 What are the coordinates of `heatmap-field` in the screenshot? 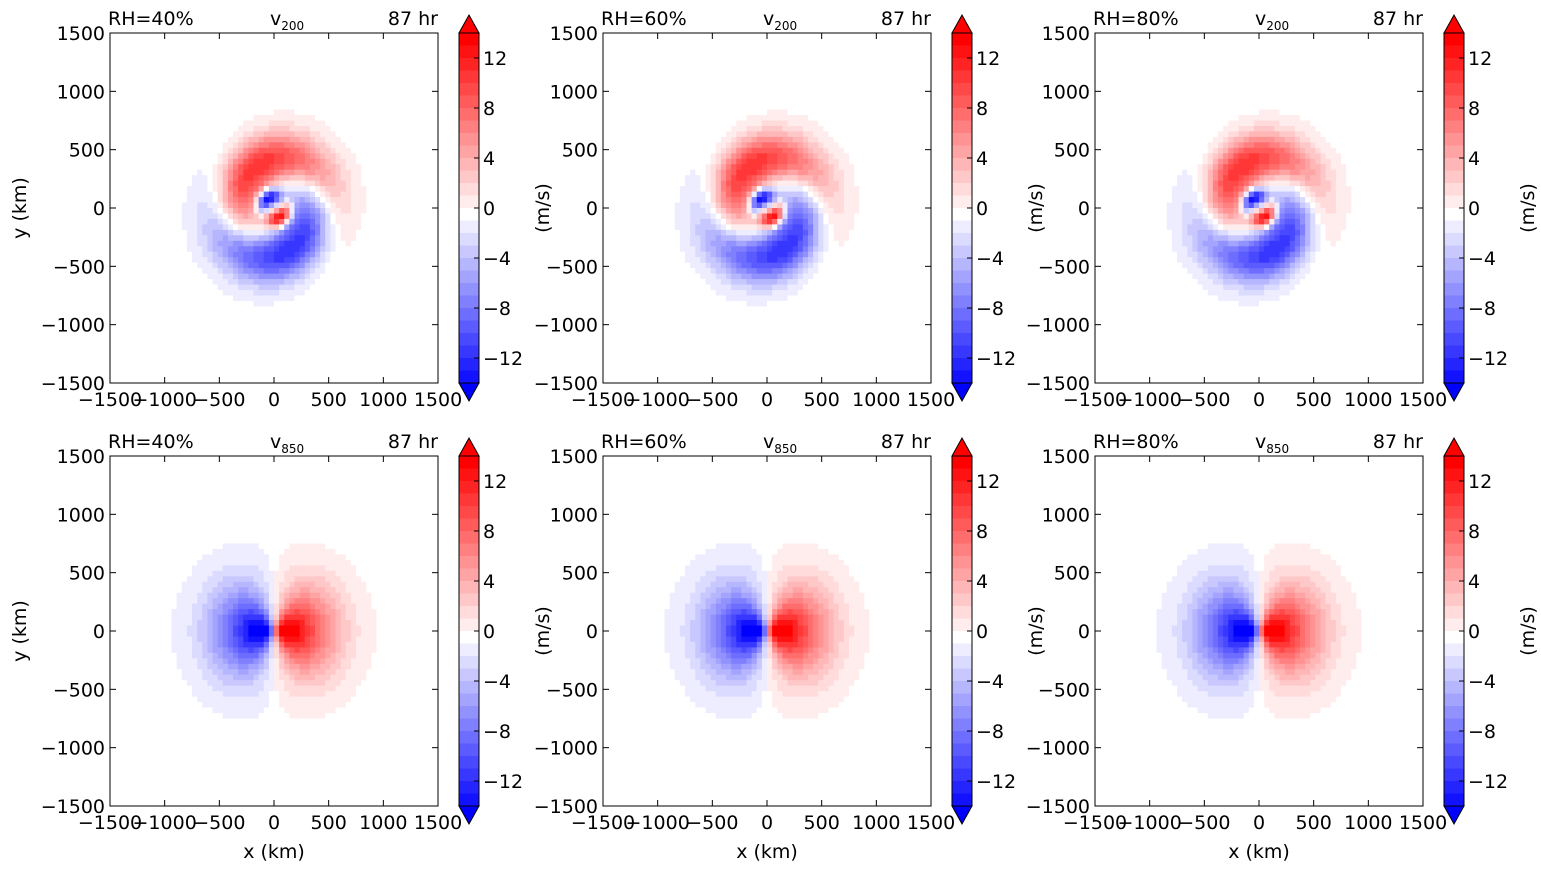 It's located at (767, 208).